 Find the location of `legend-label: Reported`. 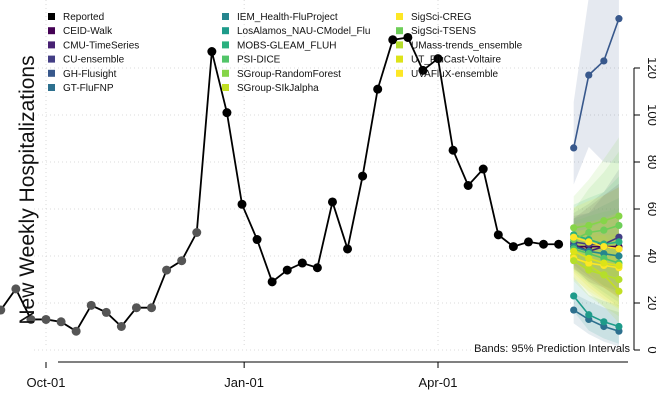

legend-label: Reported is located at coordinates (83, 17).